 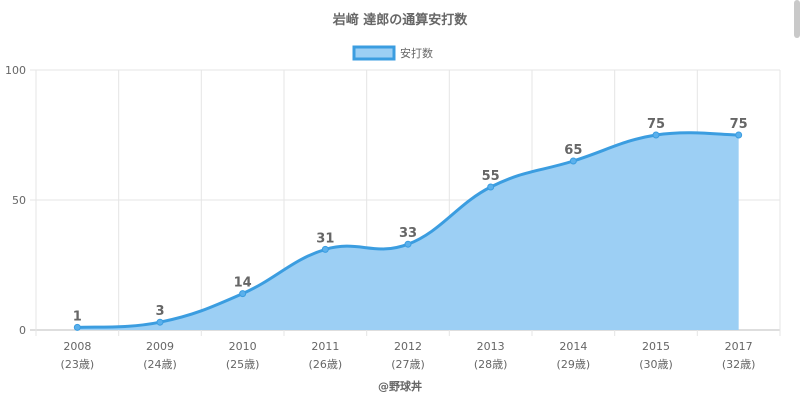 What do you see at coordinates (416, 53) in the screenshot?
I see `legend-label: 安打数` at bounding box center [416, 53].